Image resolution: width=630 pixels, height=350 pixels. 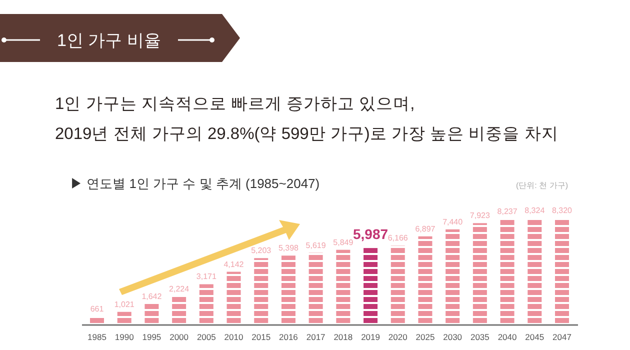 I want to click on data-label: 5,849, so click(x=343, y=242).